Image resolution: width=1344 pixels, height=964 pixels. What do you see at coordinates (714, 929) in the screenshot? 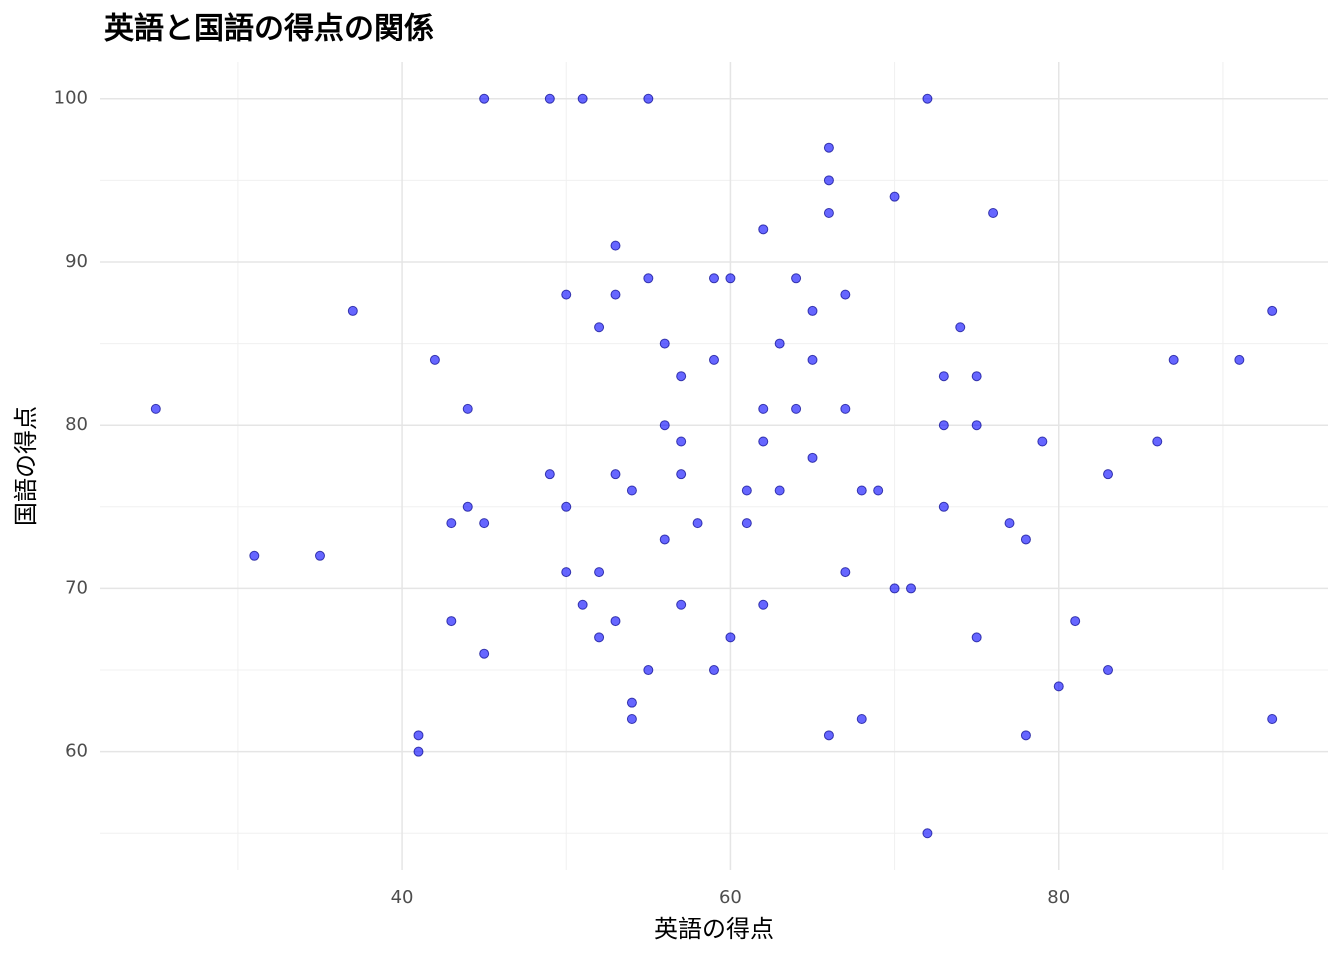
I see `x-axis-label: 英語の得点` at bounding box center [714, 929].